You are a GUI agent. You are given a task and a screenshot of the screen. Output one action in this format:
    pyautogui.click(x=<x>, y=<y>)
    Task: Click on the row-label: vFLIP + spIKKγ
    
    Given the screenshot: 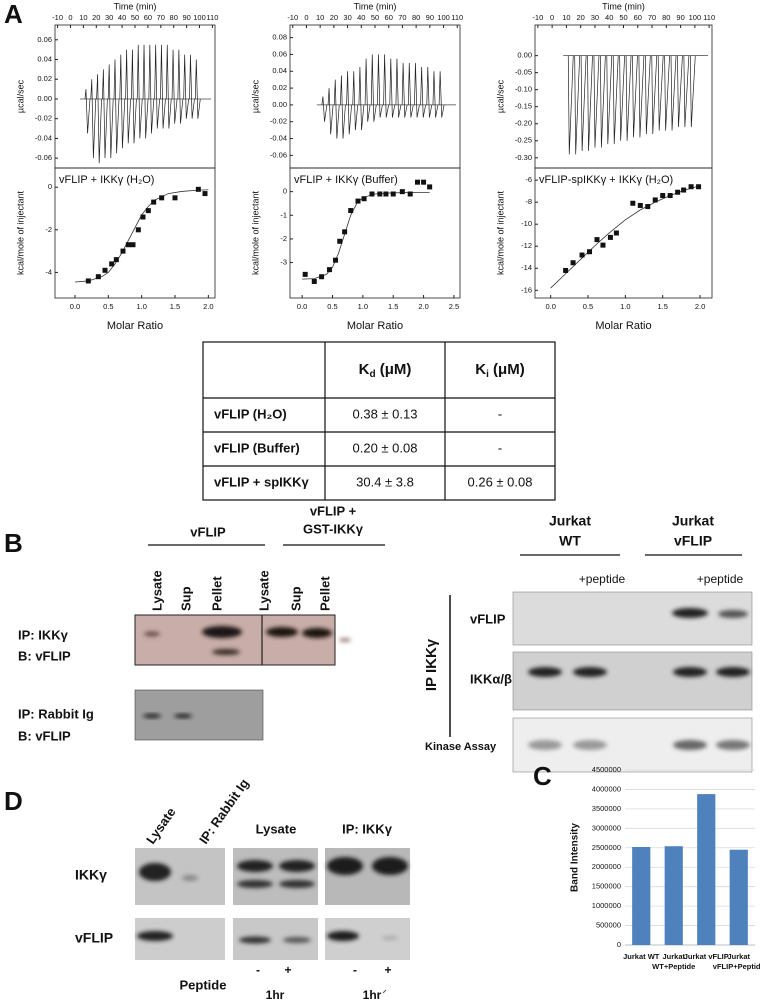 What is the action you would take?
    pyautogui.click(x=262, y=481)
    